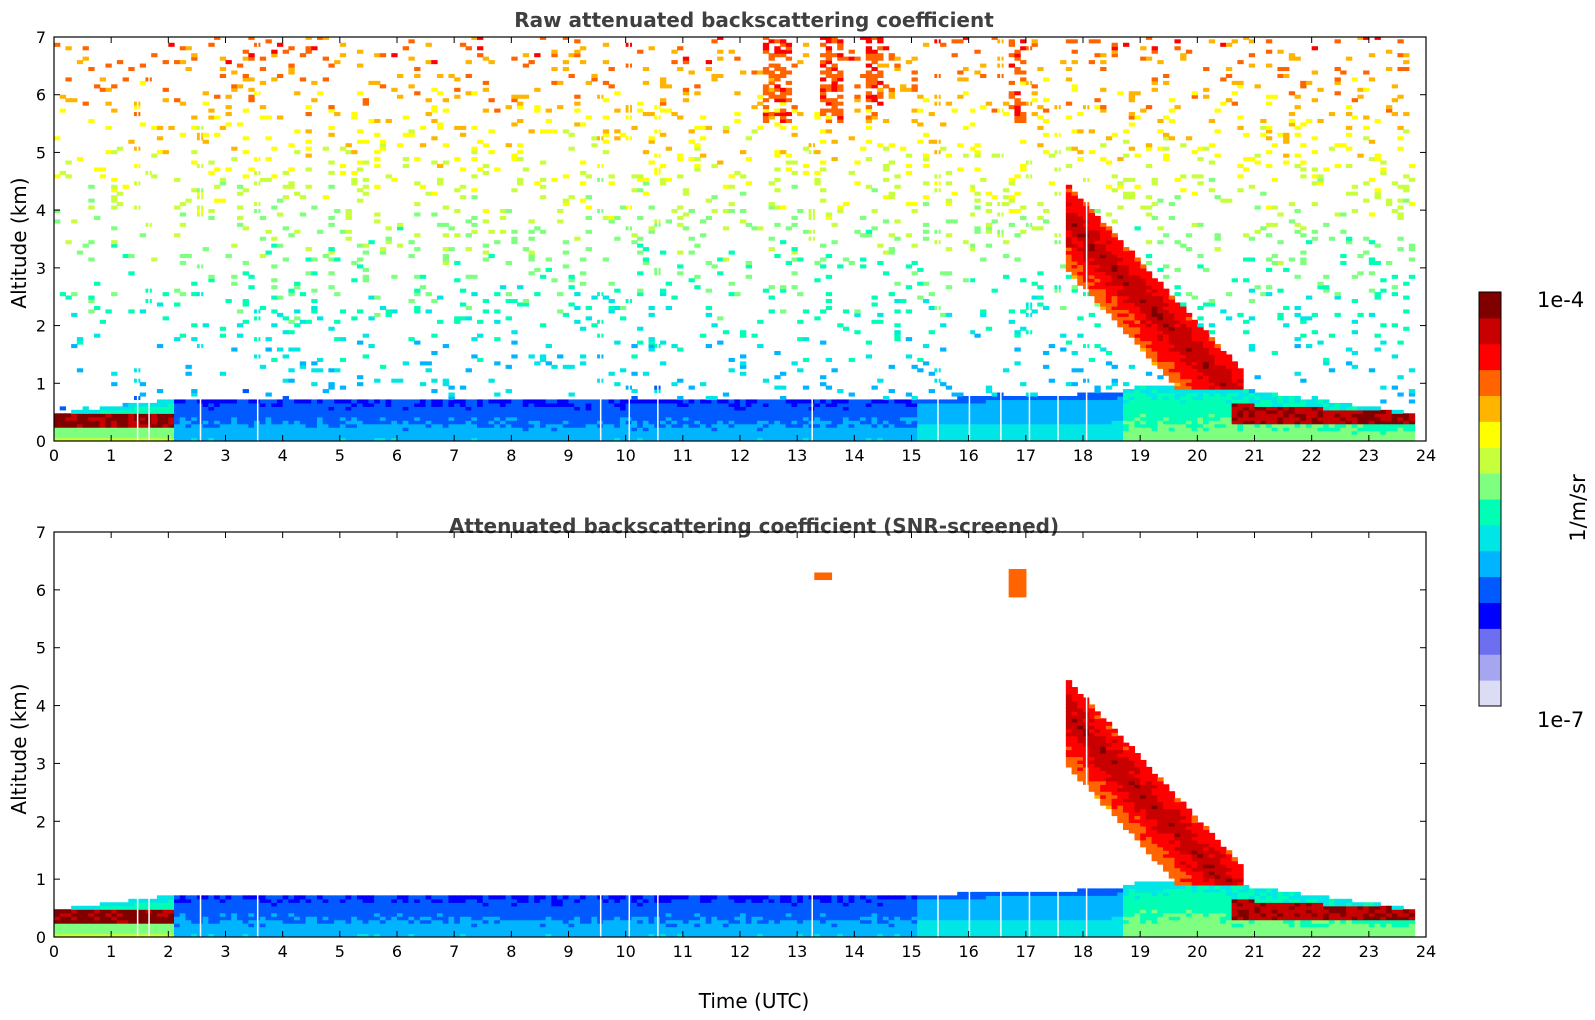 This screenshot has width=1595, height=1020. I want to click on screened-y-axis-label: Altitude (km), so click(19, 748).